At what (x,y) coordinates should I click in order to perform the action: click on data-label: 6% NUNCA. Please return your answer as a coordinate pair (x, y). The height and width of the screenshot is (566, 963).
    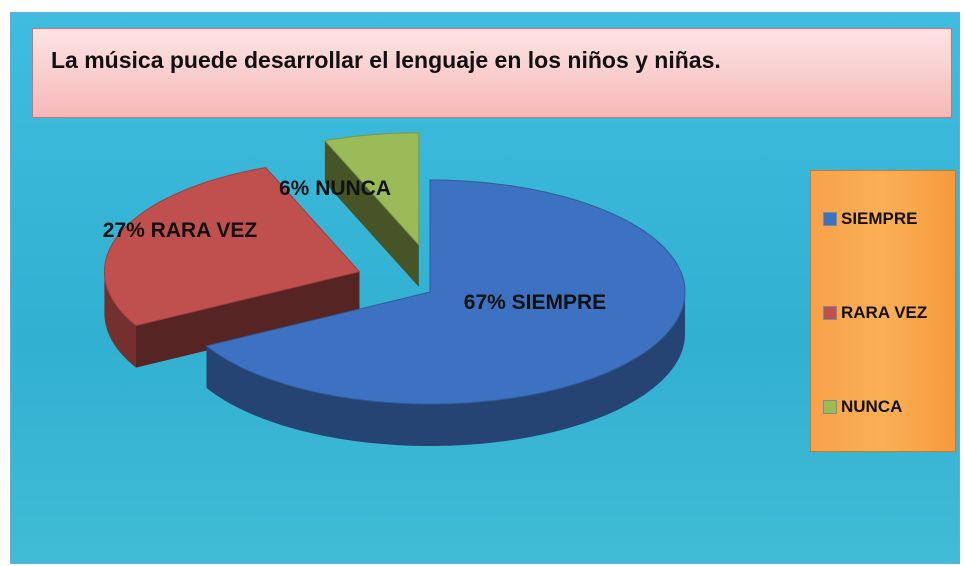
    Looking at the image, I should click on (335, 189).